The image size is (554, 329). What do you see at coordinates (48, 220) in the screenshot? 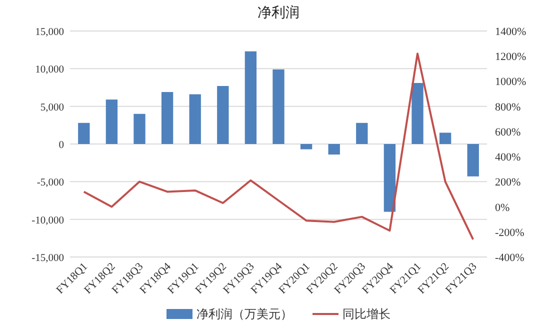
I see `y-tick-label: -10,000` at bounding box center [48, 220].